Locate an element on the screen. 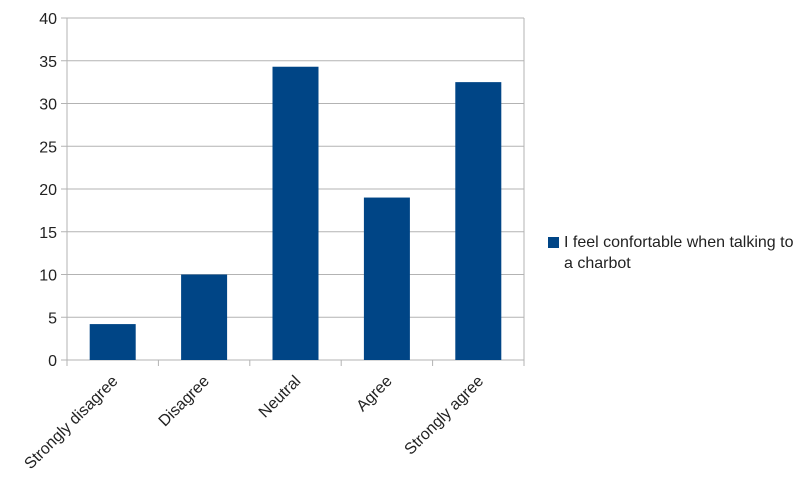 The height and width of the screenshot is (490, 799). y-tick-labels: 0 5 10 15 20 25 30 35 40 is located at coordinates (48, 190).